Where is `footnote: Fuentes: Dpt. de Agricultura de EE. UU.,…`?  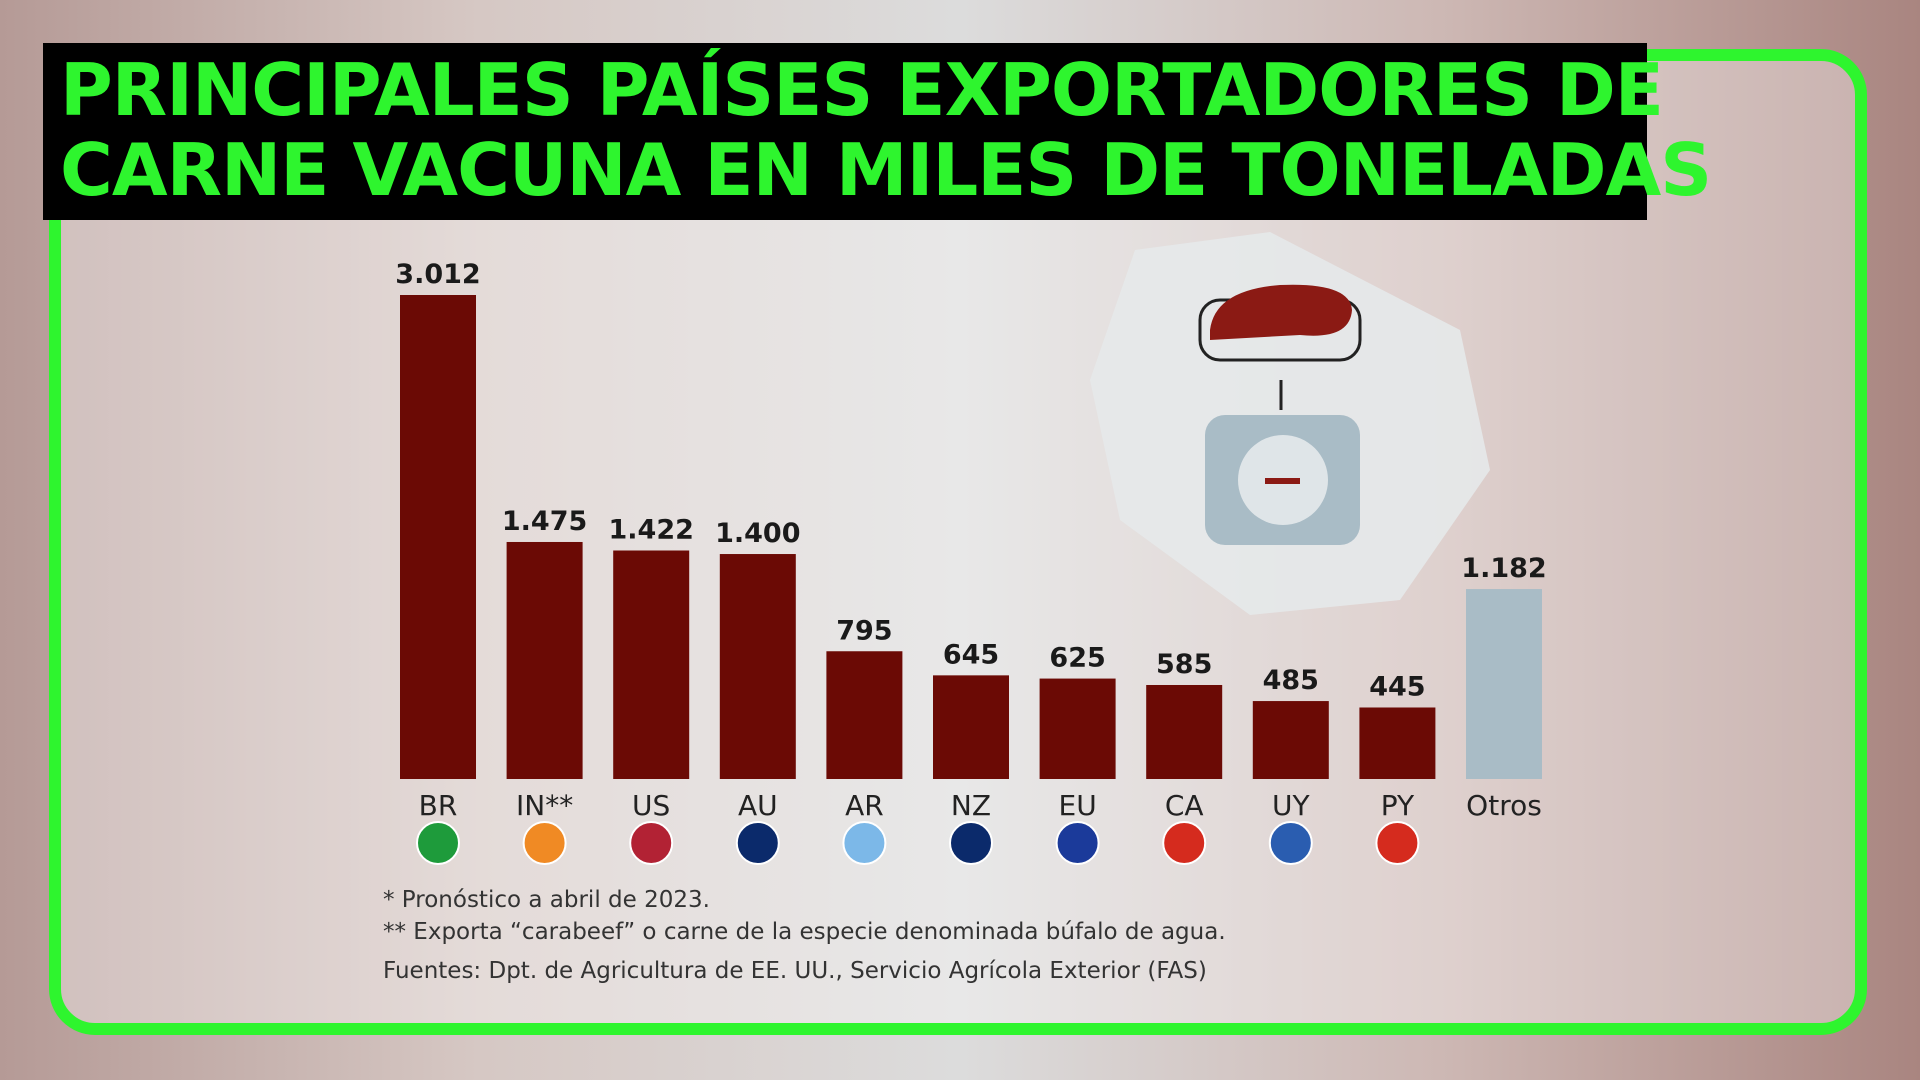 footnote: Fuentes: Dpt. de Agricultura de EE. UU.,… is located at coordinates (795, 971).